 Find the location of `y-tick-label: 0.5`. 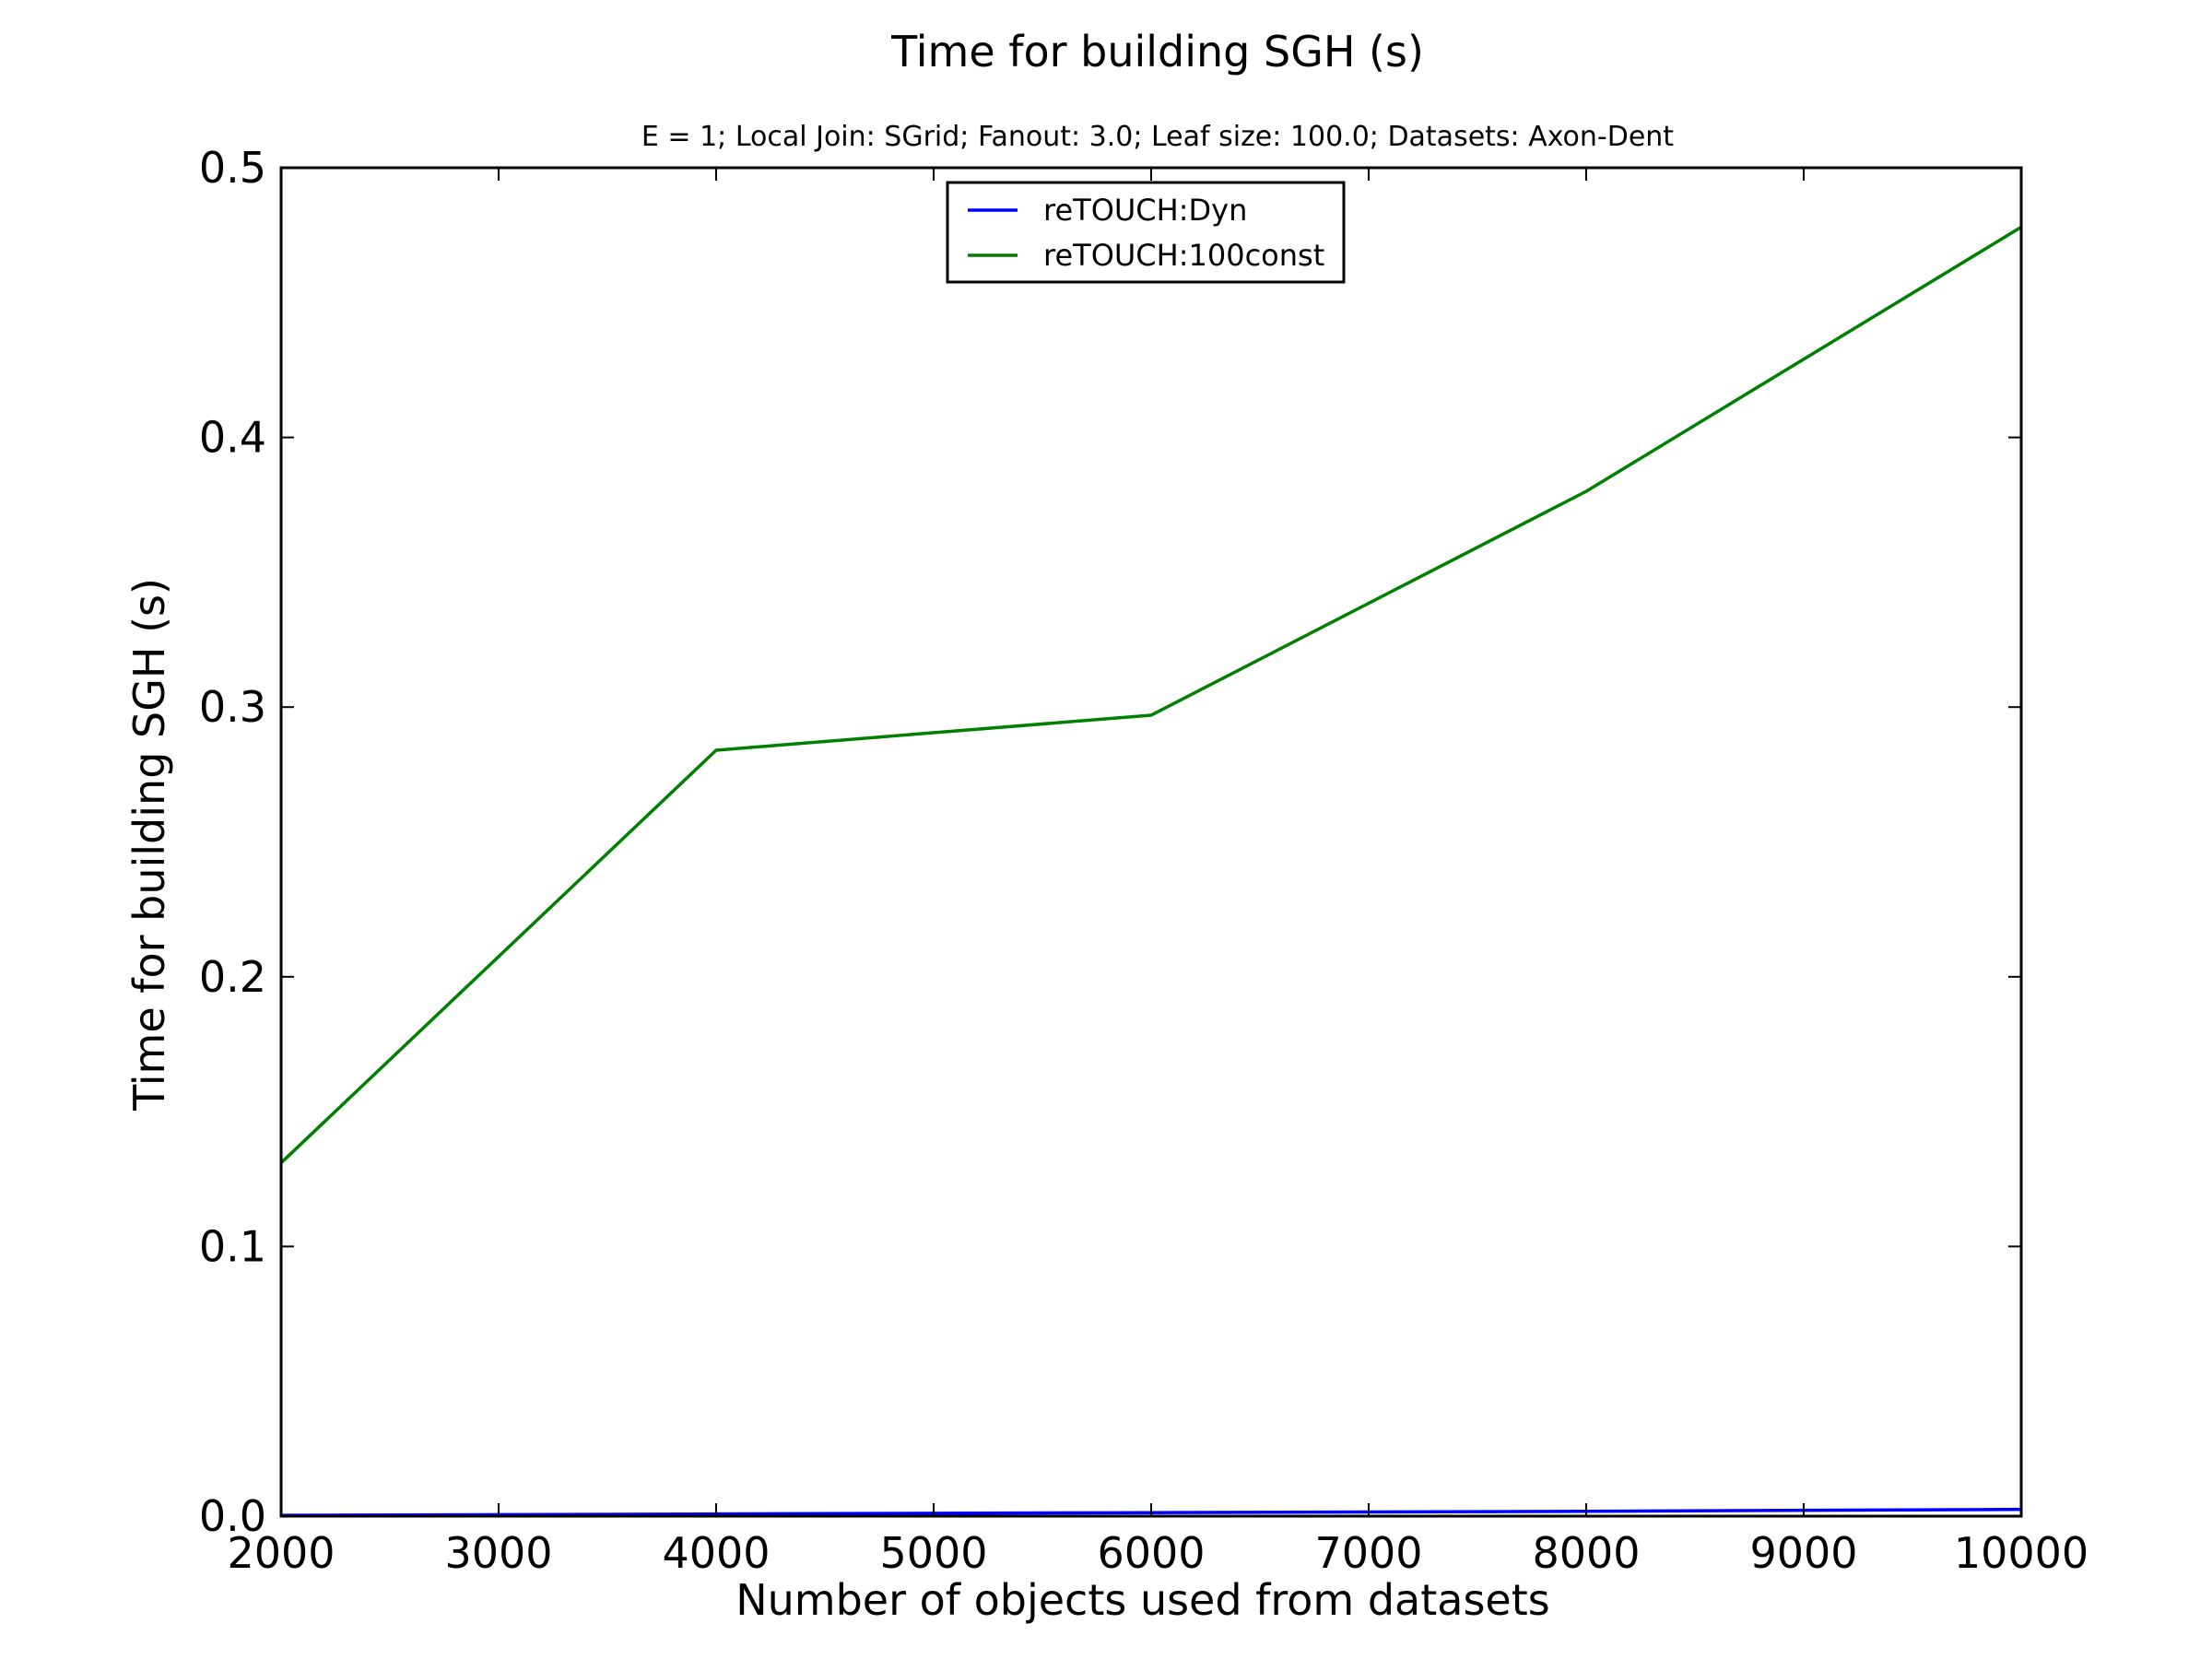

y-tick-label: 0.5 is located at coordinates (232, 168).